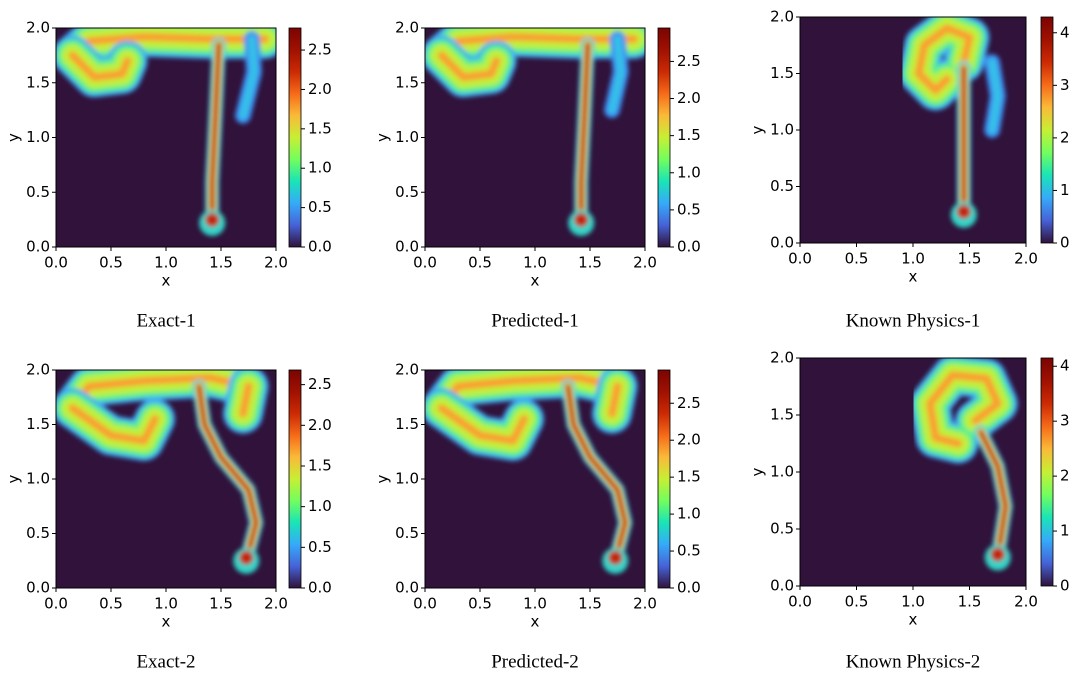 The width and height of the screenshot is (1078, 685). I want to click on panel-caption: Exact-2, so click(165, 661).